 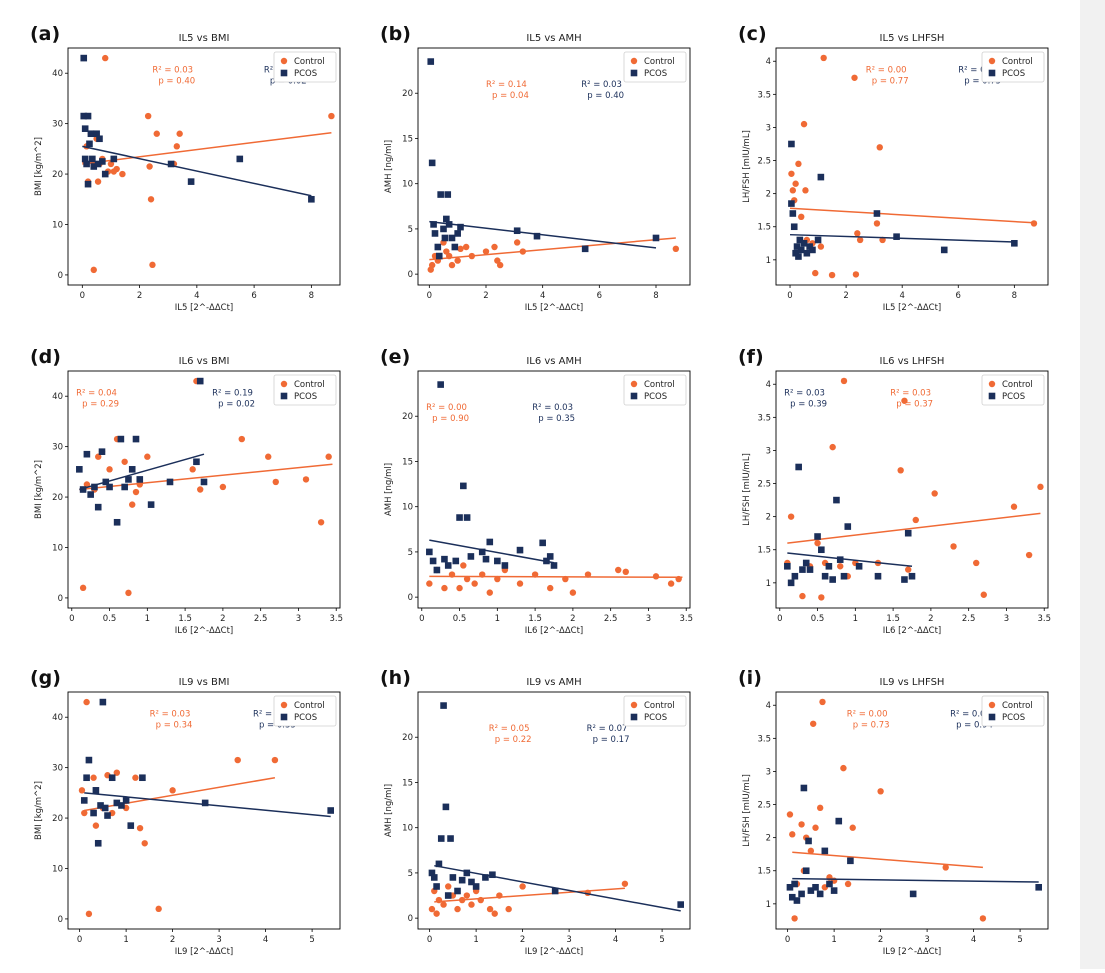 What do you see at coordinates (747, 166) in the screenshot?
I see `y-axis-label: LH/FSH [mIU/mL]` at bounding box center [747, 166].